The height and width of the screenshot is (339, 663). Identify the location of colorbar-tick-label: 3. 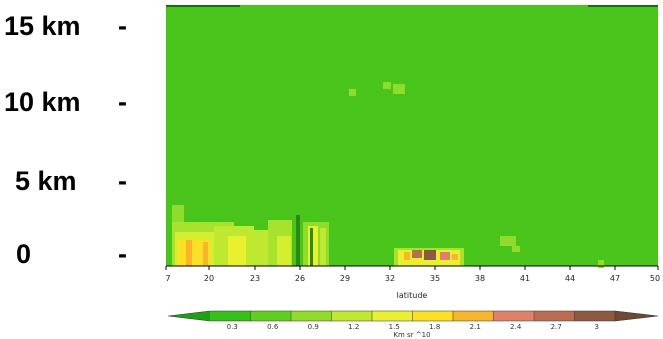
(597, 327).